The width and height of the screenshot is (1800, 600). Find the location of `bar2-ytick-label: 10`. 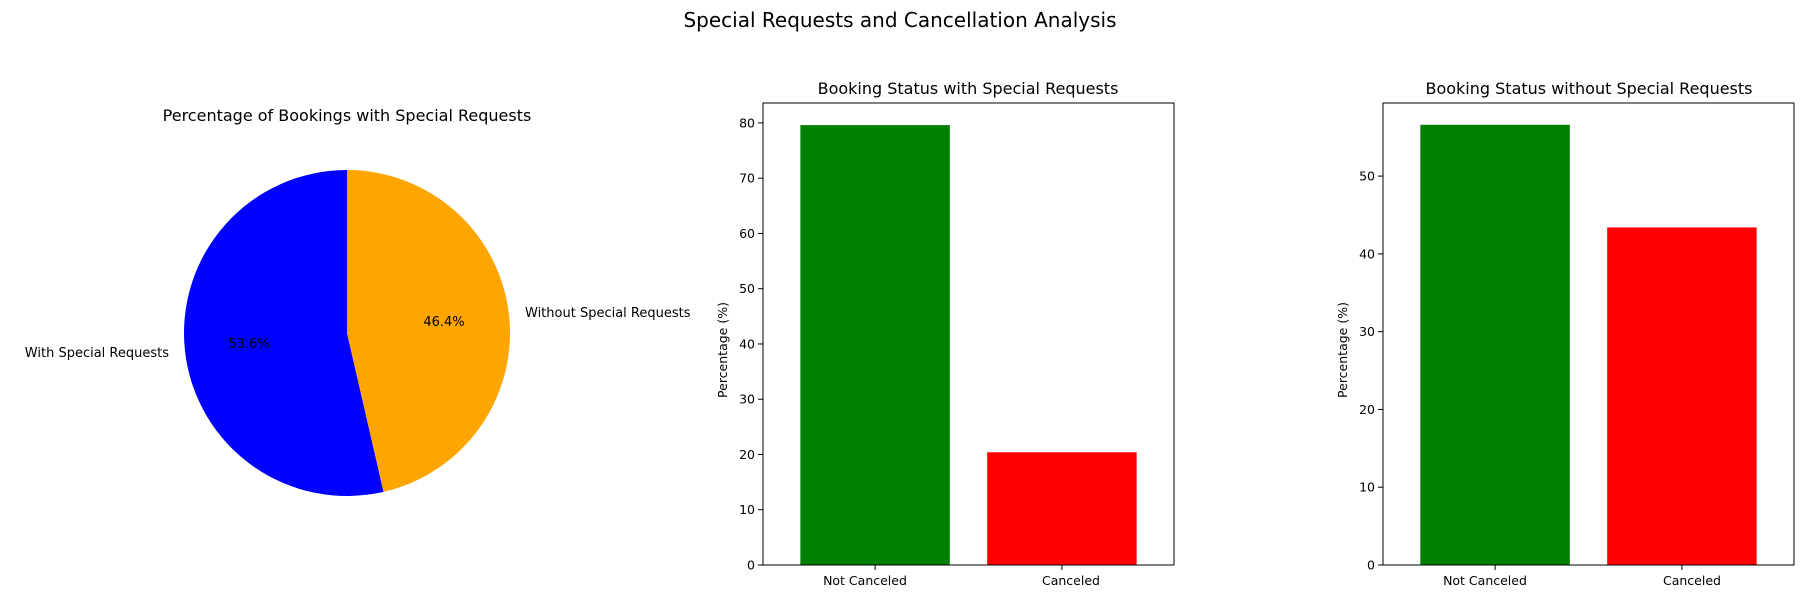

bar2-ytick-label: 10 is located at coordinates (1367, 487).